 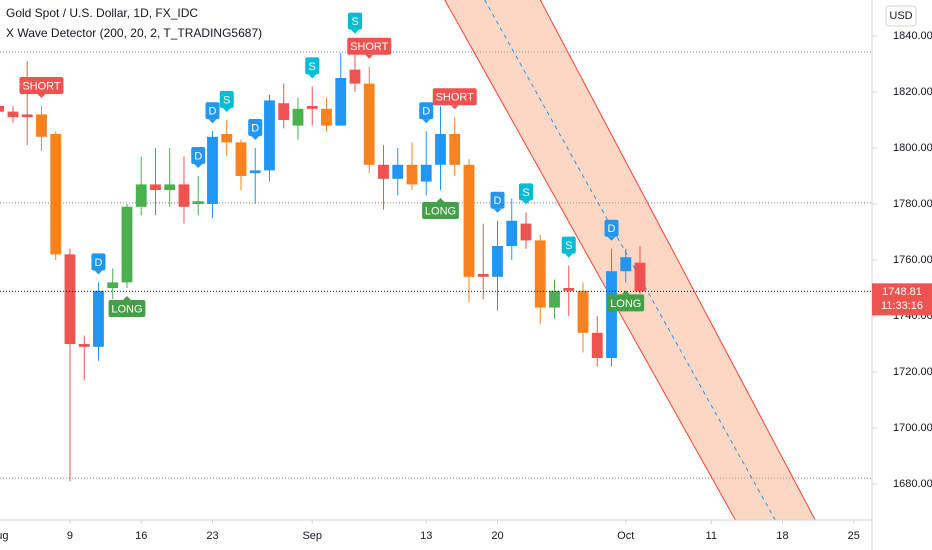 What do you see at coordinates (212, 536) in the screenshot?
I see `x-tick-label: 23` at bounding box center [212, 536].